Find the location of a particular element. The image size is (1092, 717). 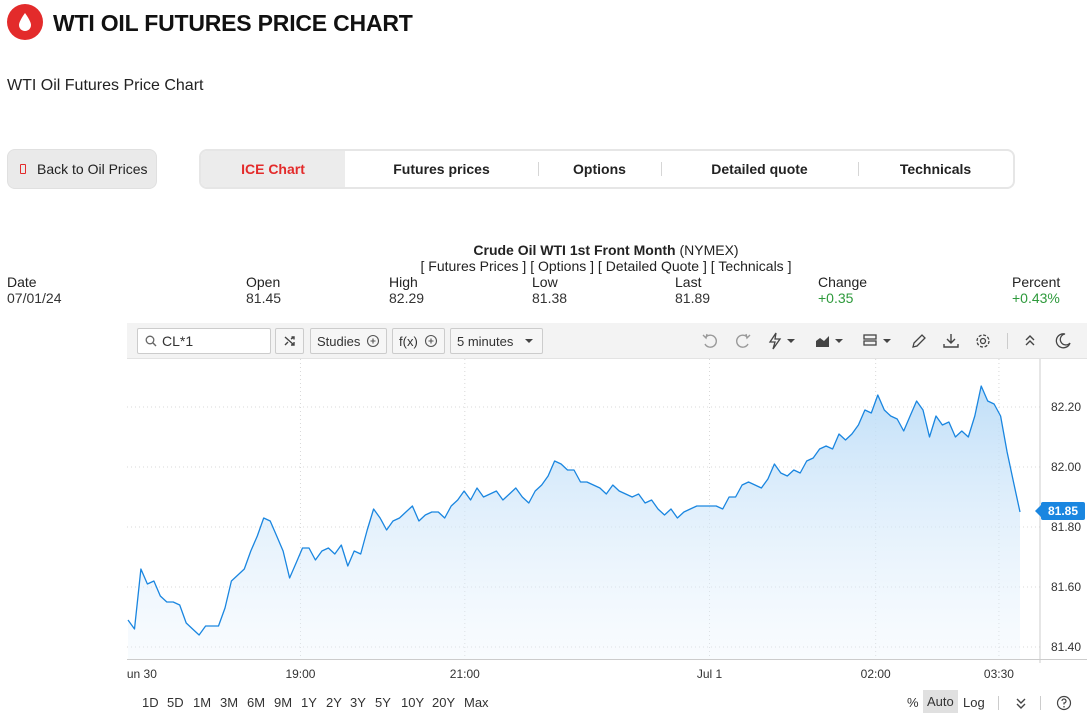

range-3y: 3Y is located at coordinates (358, 702).